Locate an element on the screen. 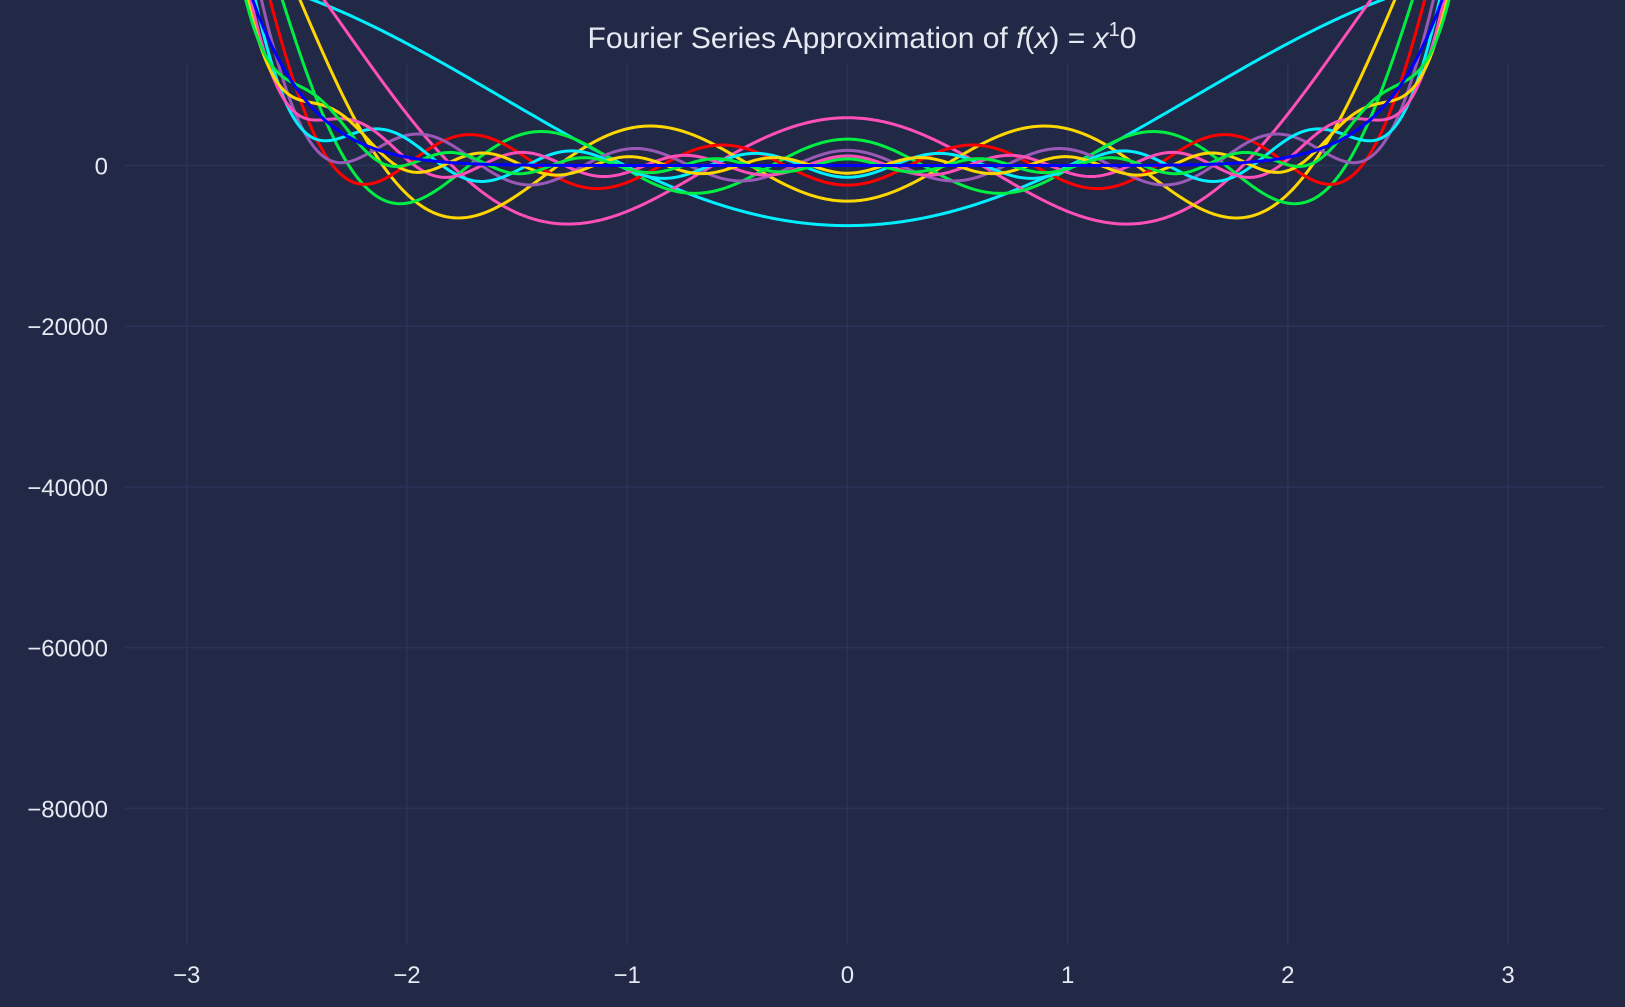 Image resolution: width=1625 pixels, height=1007 pixels. y-tick-label: 0 is located at coordinates (101, 166).